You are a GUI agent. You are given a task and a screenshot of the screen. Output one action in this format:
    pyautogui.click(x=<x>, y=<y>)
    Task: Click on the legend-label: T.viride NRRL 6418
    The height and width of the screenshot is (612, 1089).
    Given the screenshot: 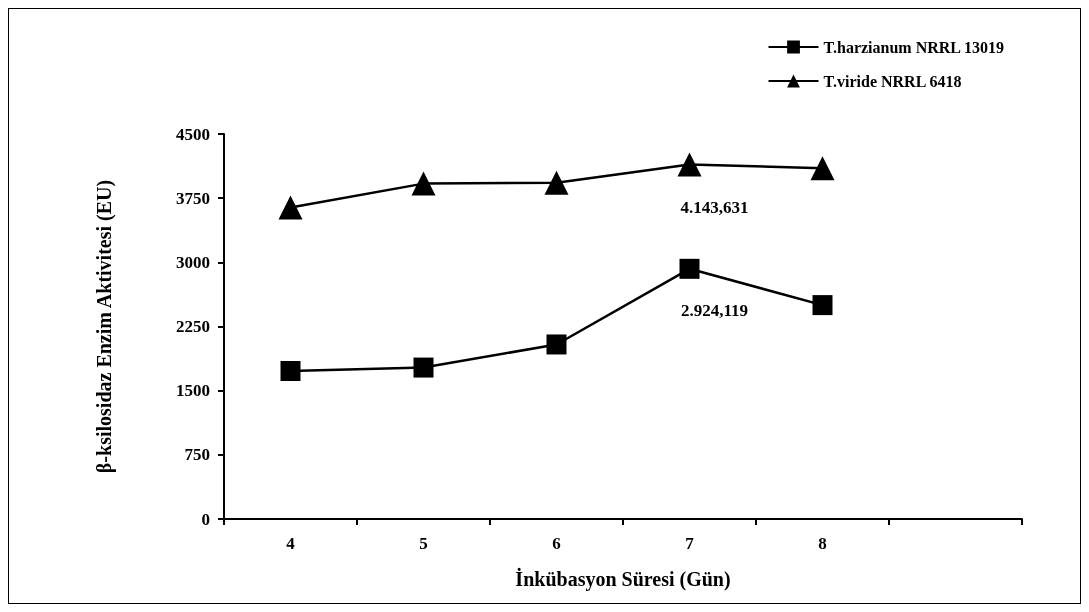 What is the action you would take?
    pyautogui.click(x=892, y=81)
    